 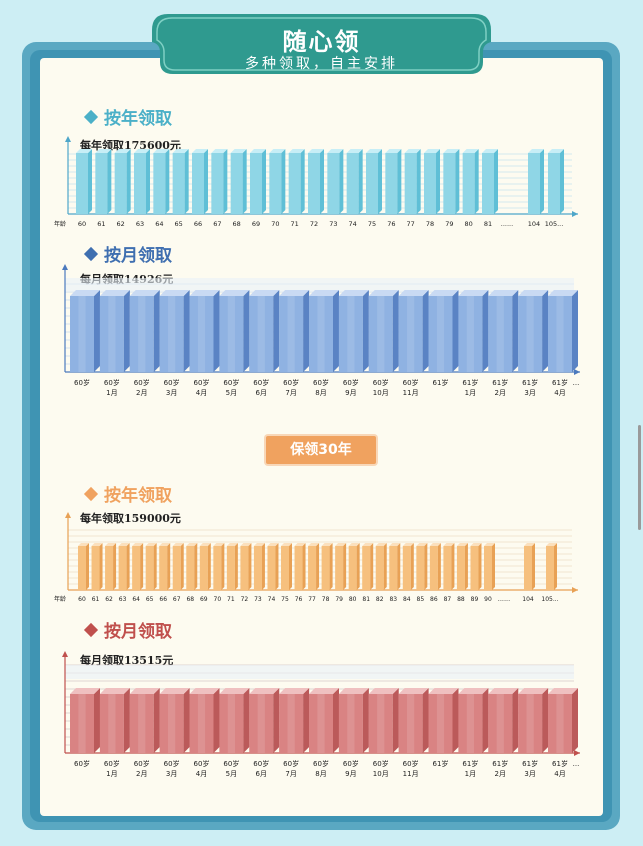 I want to click on tick-label-month: 7月, so click(x=290, y=393).